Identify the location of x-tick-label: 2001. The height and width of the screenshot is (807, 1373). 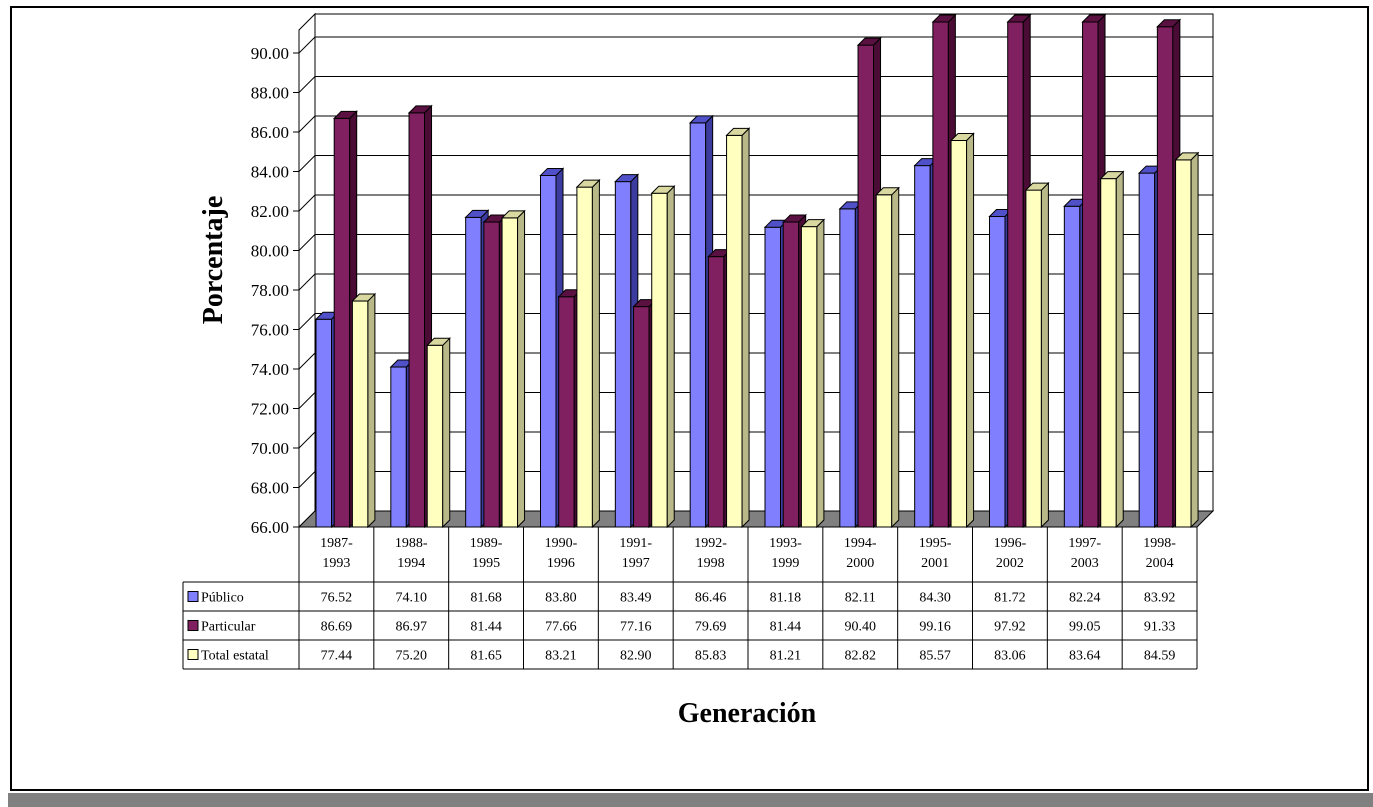
(935, 563).